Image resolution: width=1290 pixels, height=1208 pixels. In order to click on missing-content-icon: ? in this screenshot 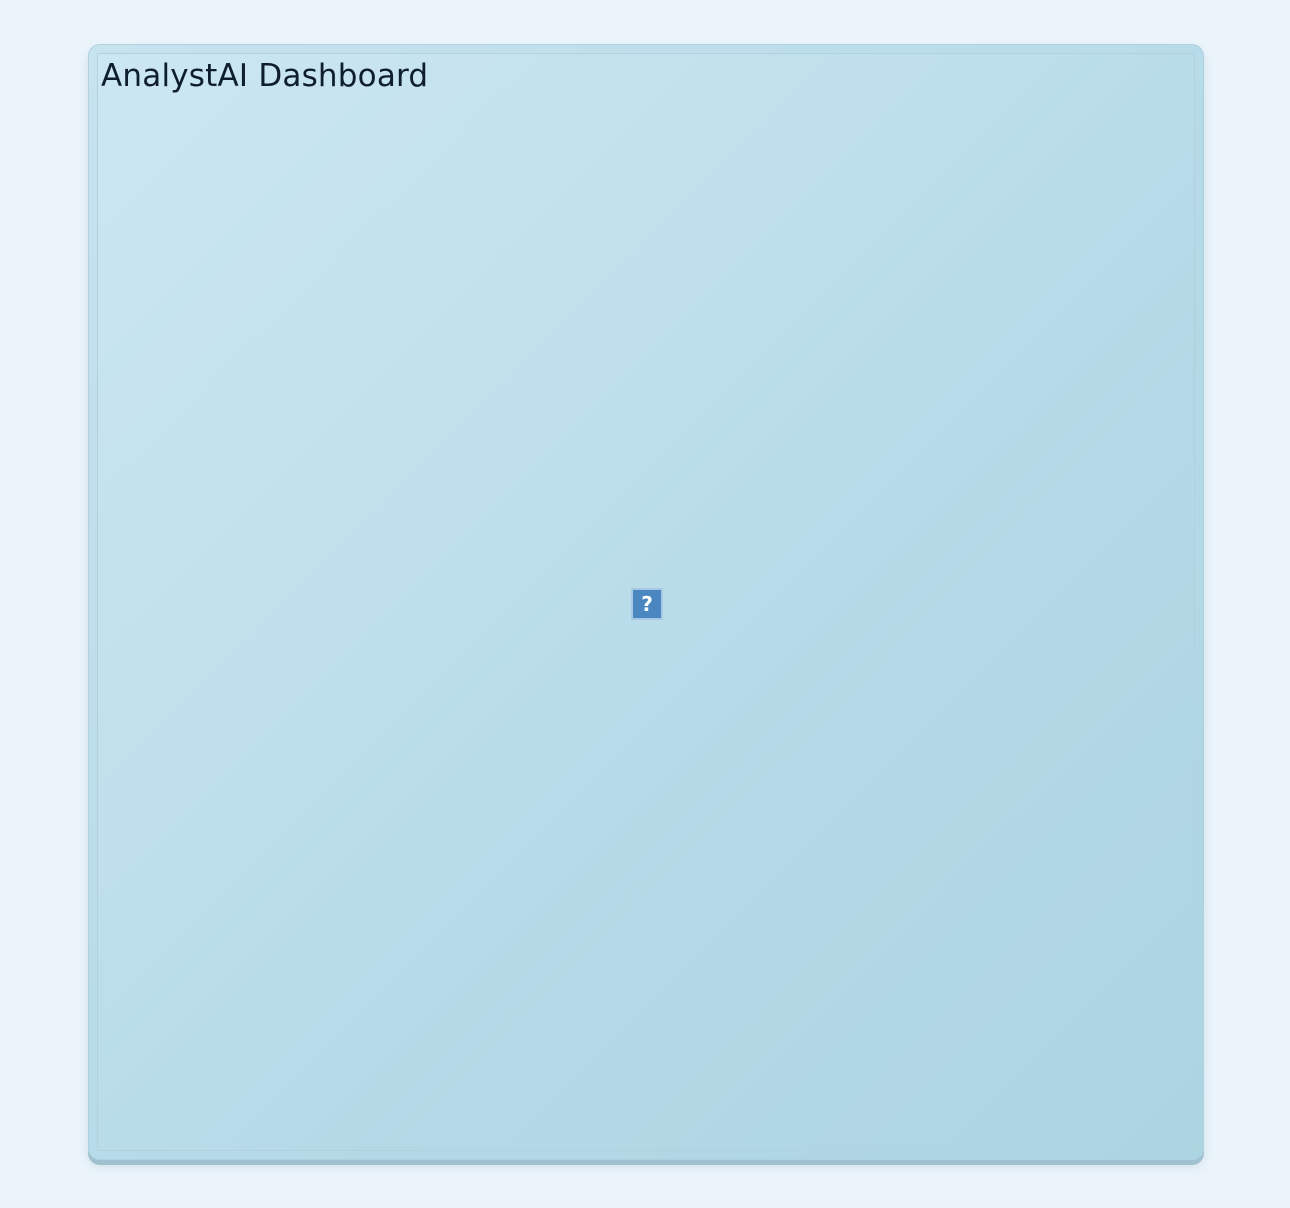, I will do `click(647, 604)`.